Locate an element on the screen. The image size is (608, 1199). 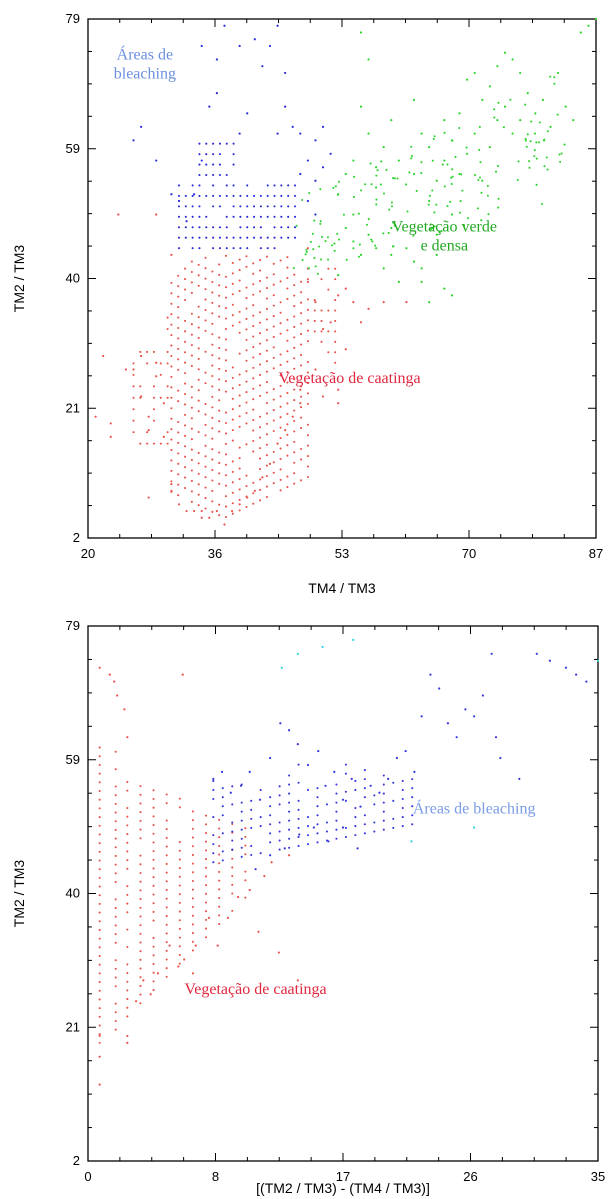
y-tick-label: 59 is located at coordinates (73, 148).